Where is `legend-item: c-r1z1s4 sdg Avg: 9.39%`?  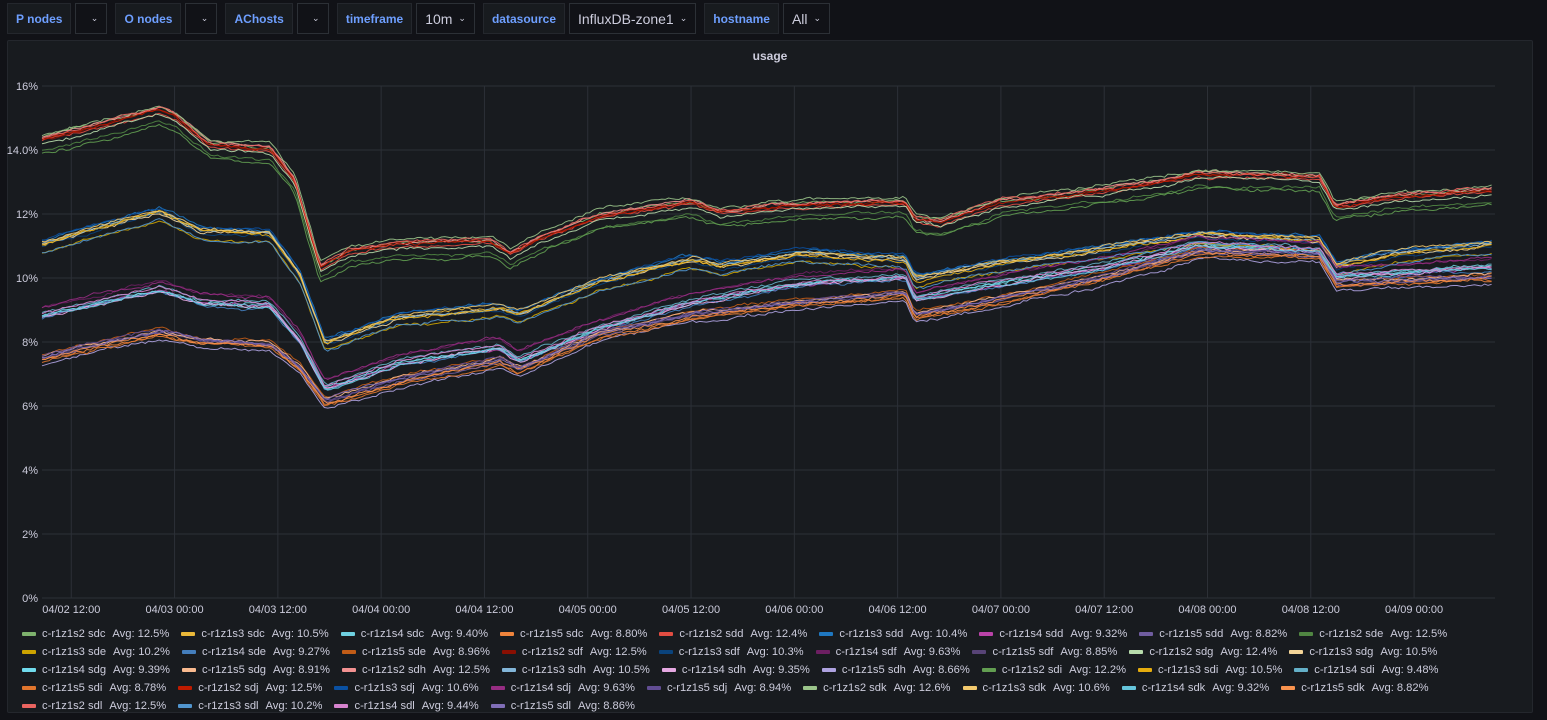 legend-item: c-r1z1s4 sdg Avg: 9.39% is located at coordinates (96, 669).